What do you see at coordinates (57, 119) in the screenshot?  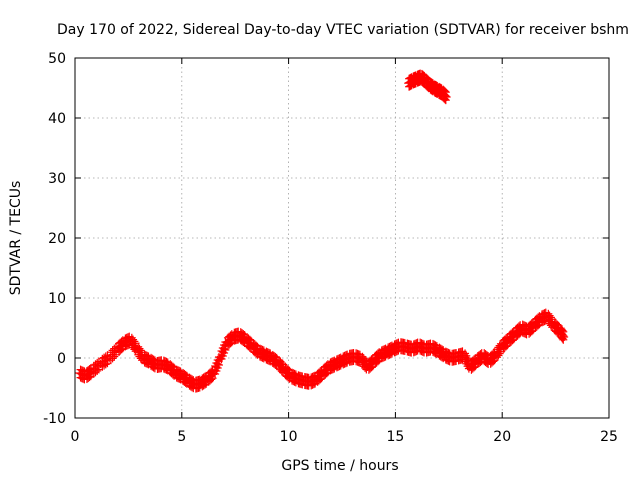 I see `y-tick-label: 40` at bounding box center [57, 119].